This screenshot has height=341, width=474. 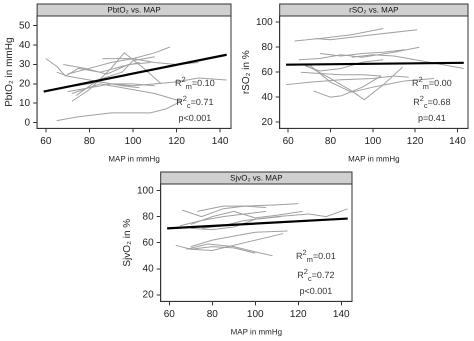 What do you see at coordinates (431, 118) in the screenshot?
I see `annotation: p=0.41` at bounding box center [431, 118].